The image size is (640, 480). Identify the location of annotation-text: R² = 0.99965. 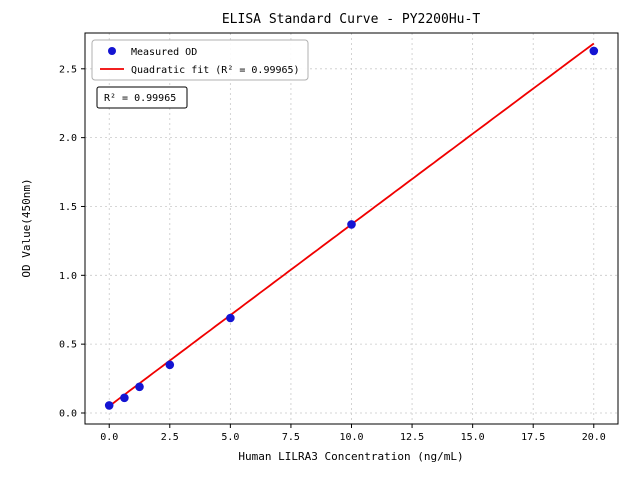
(140, 98).